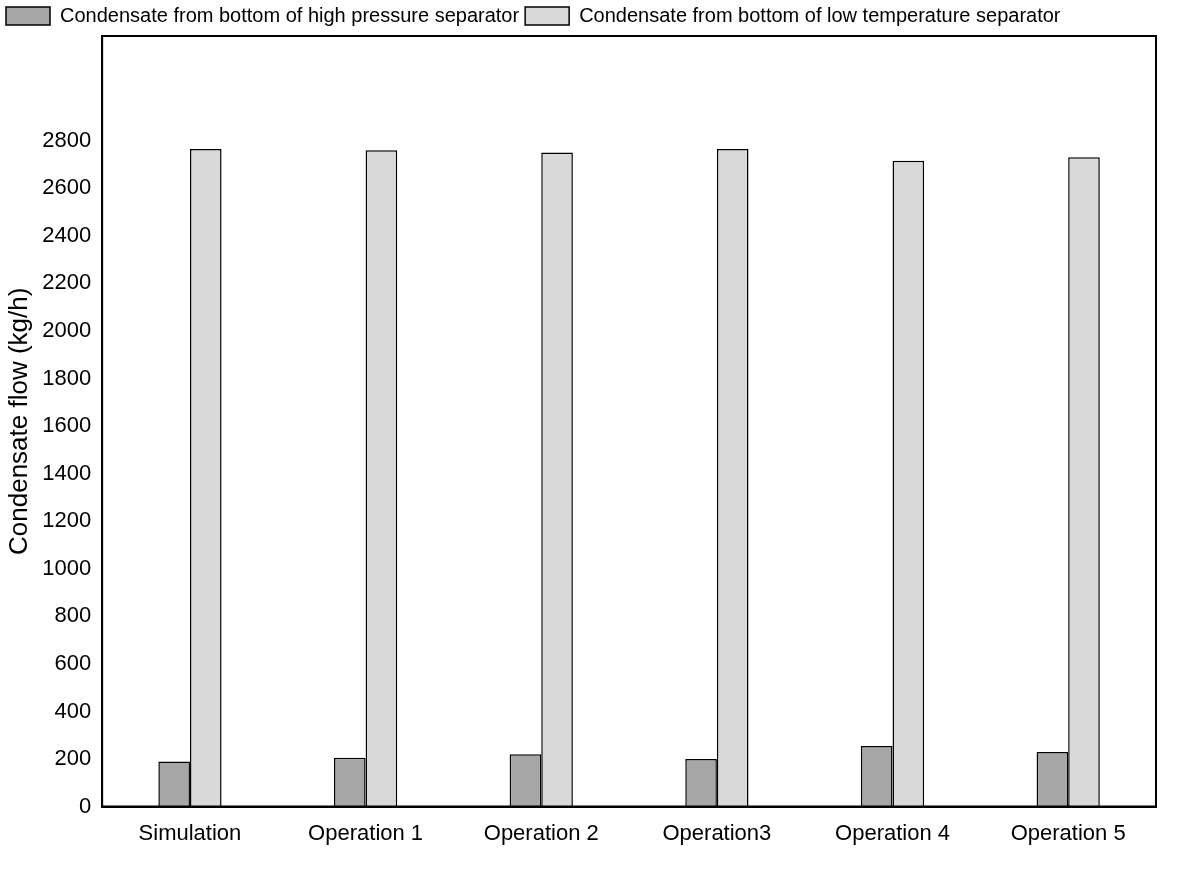  What do you see at coordinates (67, 329) in the screenshot?
I see `y-tick-label: 2000` at bounding box center [67, 329].